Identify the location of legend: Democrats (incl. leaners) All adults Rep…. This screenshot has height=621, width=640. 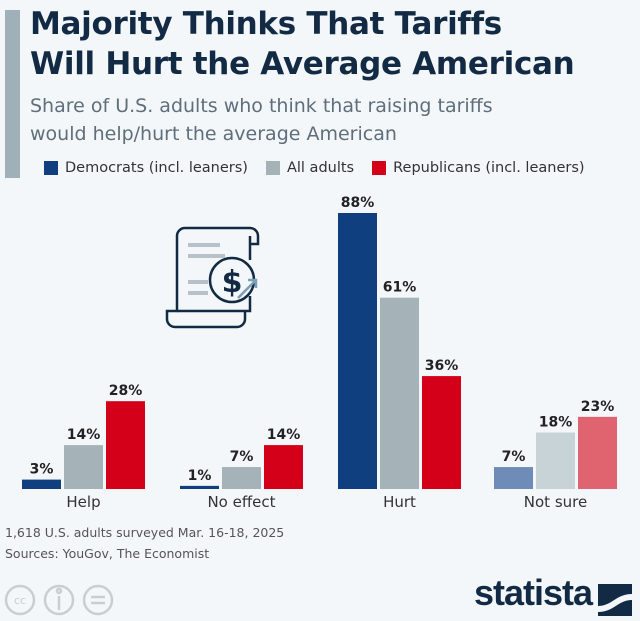
(314, 168).